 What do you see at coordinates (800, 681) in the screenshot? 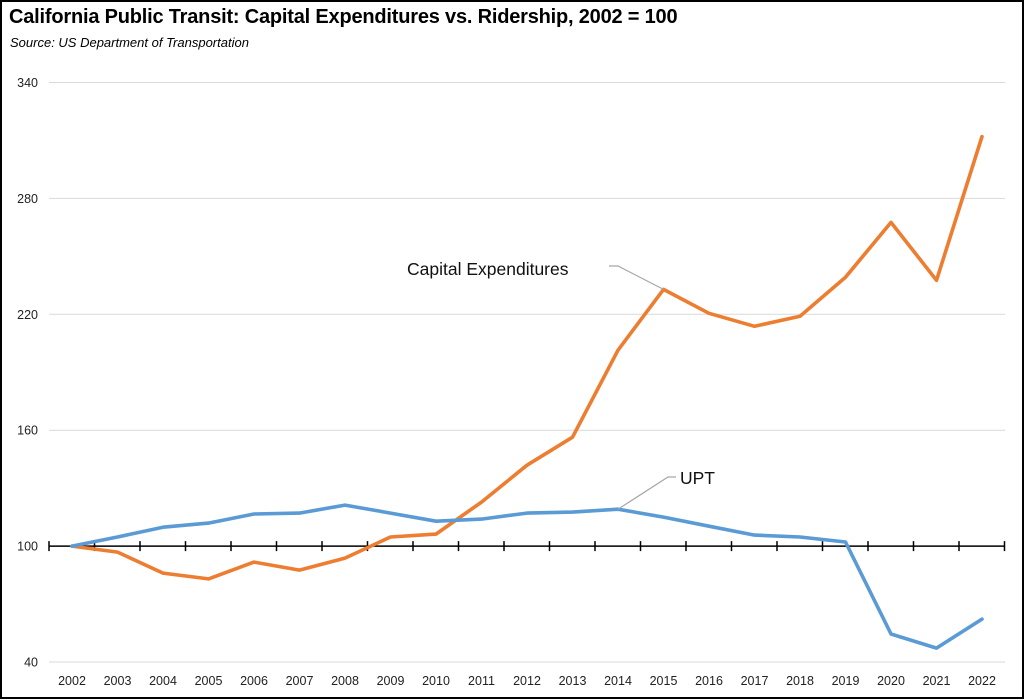
I see `x-tick-label: 2018` at bounding box center [800, 681].